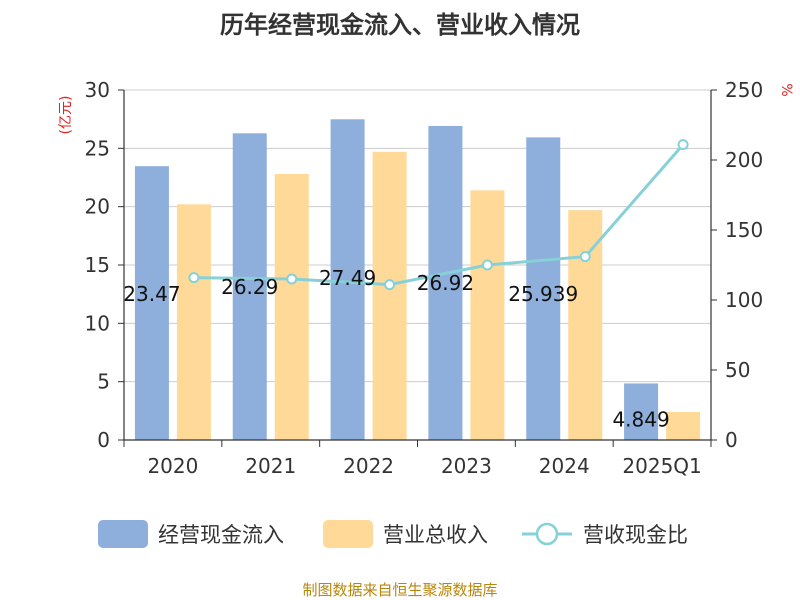 Image resolution: width=800 pixels, height=600 pixels. What do you see at coordinates (731, 440) in the screenshot?
I see `right-tick-label: 0` at bounding box center [731, 440].